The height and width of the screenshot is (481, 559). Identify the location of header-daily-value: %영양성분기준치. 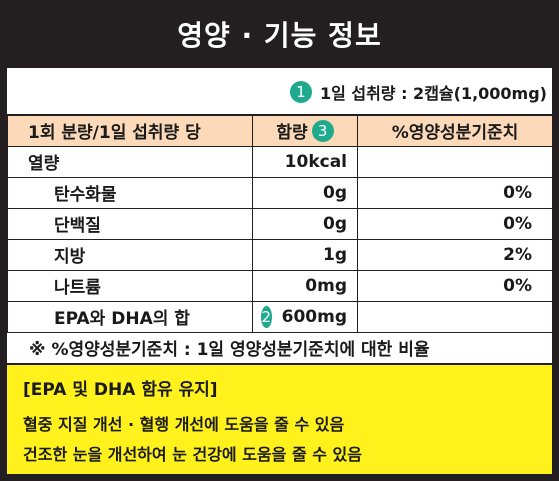
(455, 130).